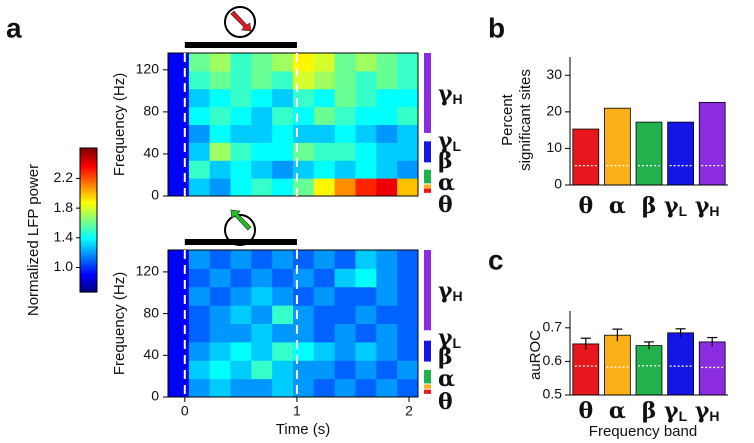 The height and width of the screenshot is (443, 754). What do you see at coordinates (445, 161) in the screenshot?
I see `band-label: β` at bounding box center [445, 161].